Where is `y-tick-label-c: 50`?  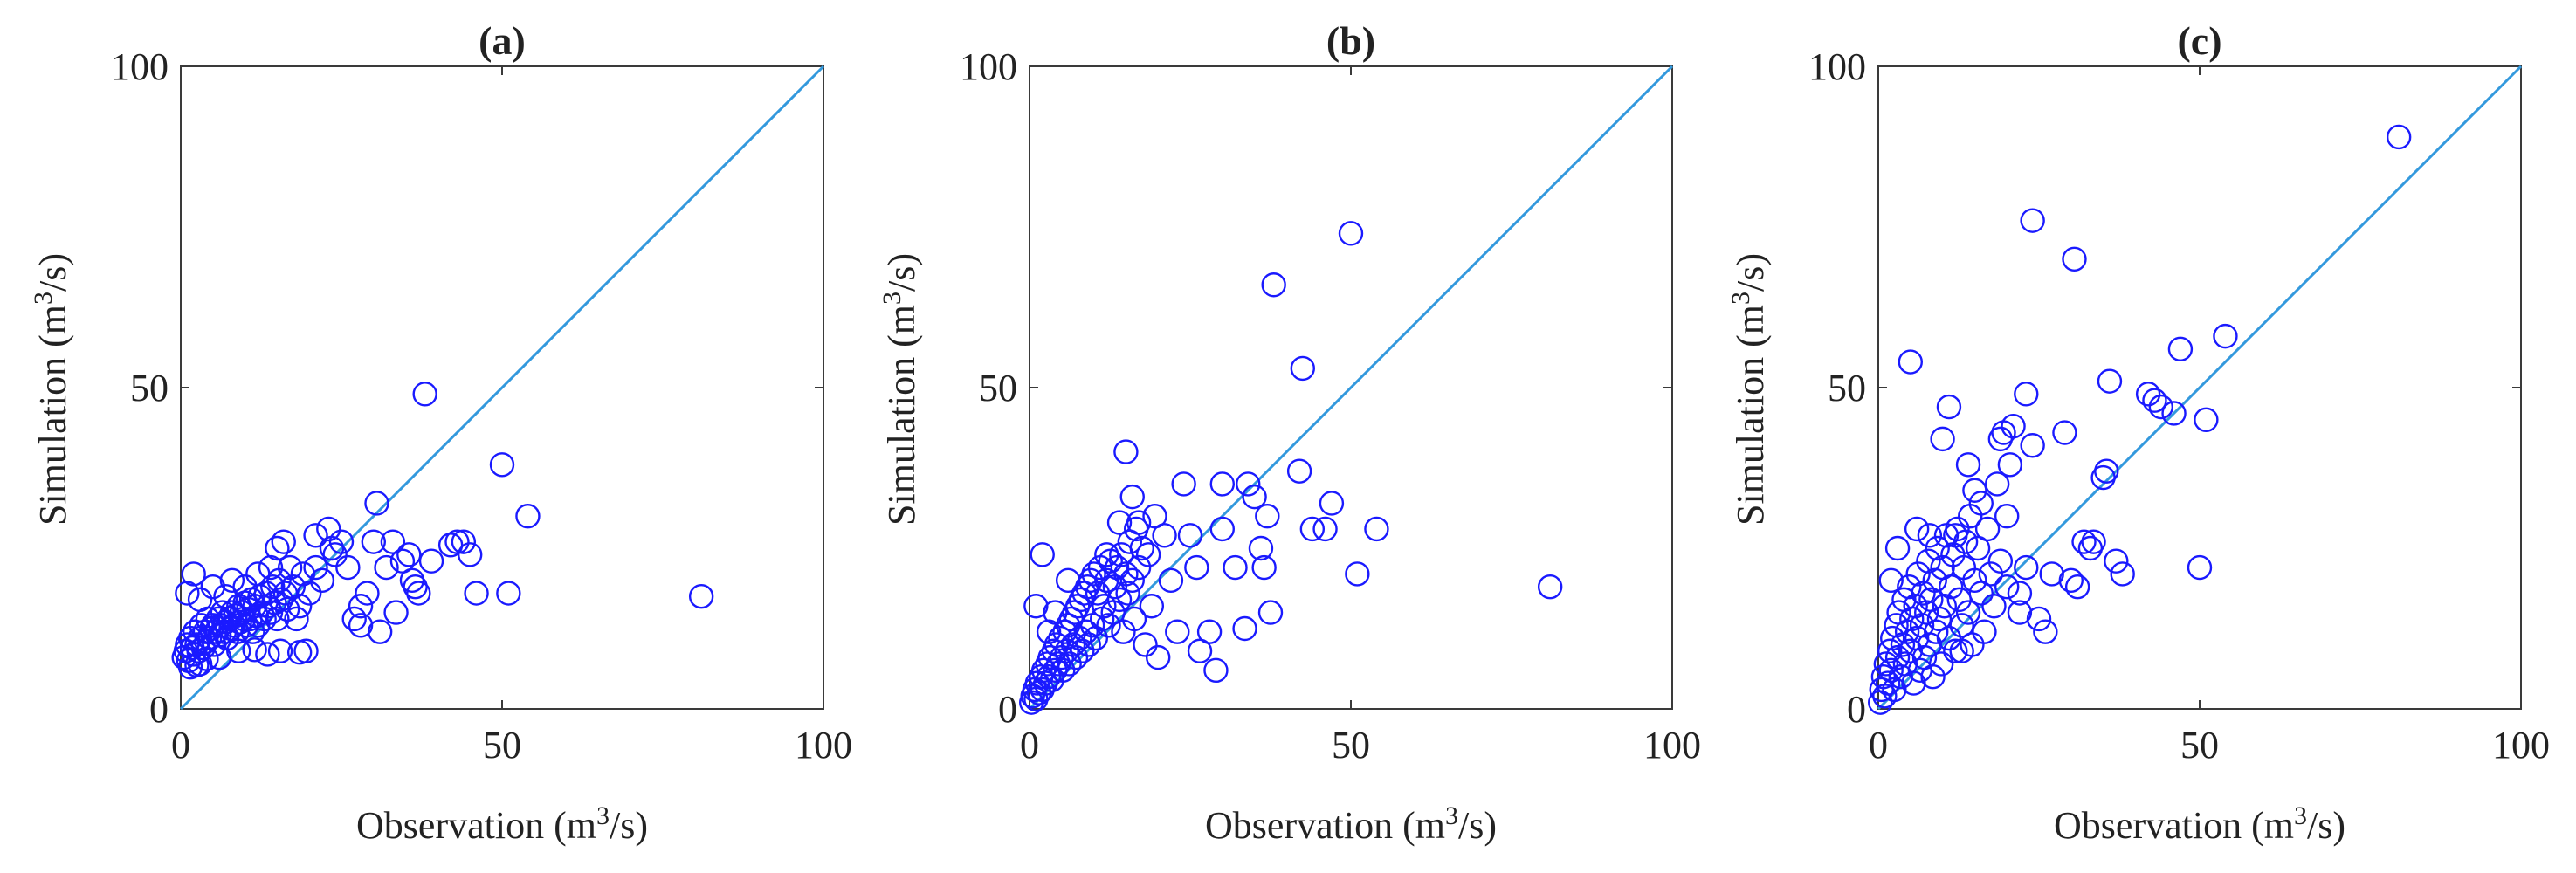 y-tick-label-c: 50 is located at coordinates (1847, 388).